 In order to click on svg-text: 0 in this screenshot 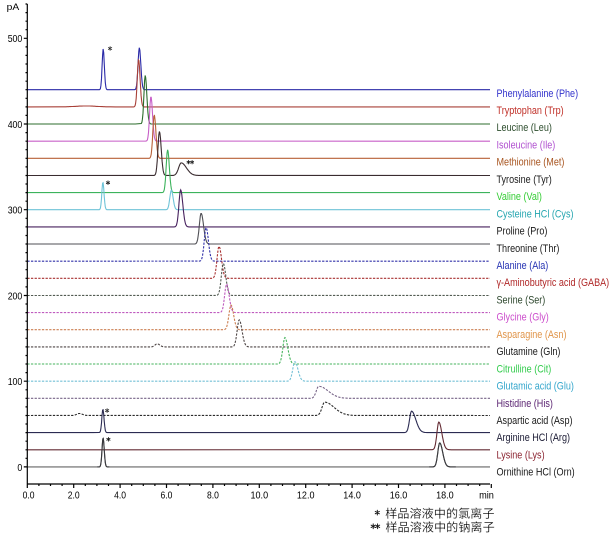, I will do `click(19, 468)`.